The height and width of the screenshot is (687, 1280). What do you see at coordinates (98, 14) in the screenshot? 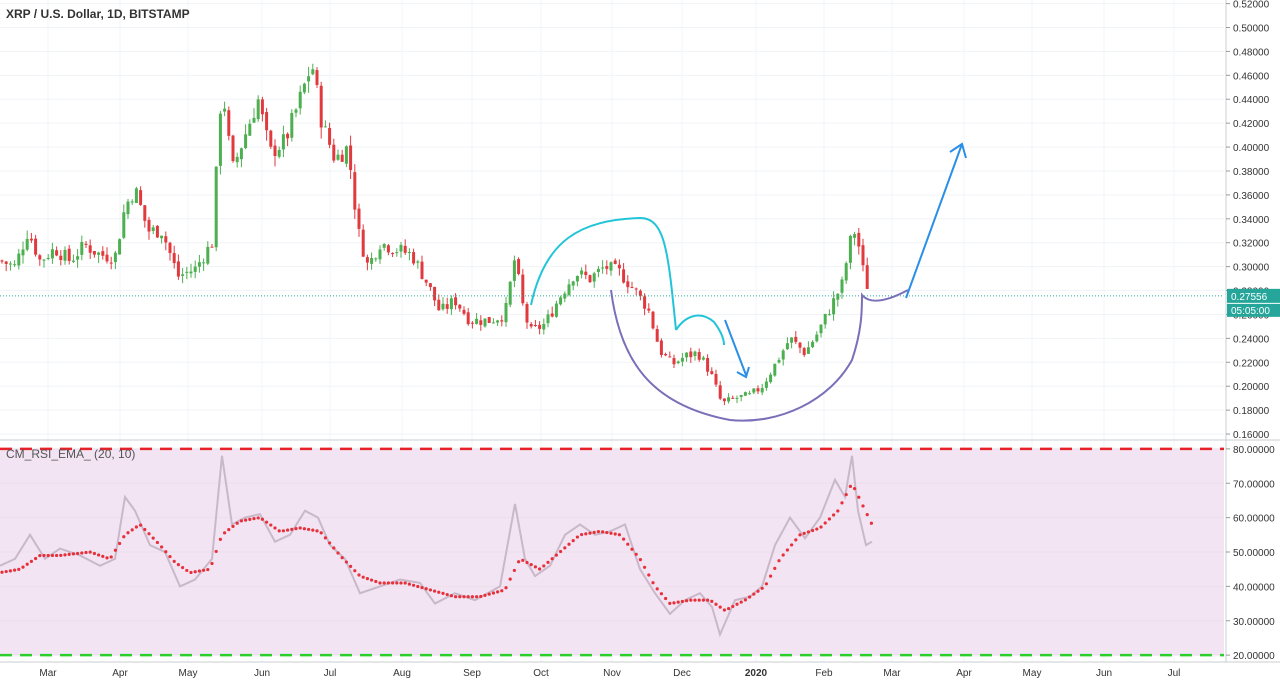
I see `symbol-title: XRP / U.S. Dollar, 1D, BITSTAMP` at bounding box center [98, 14].